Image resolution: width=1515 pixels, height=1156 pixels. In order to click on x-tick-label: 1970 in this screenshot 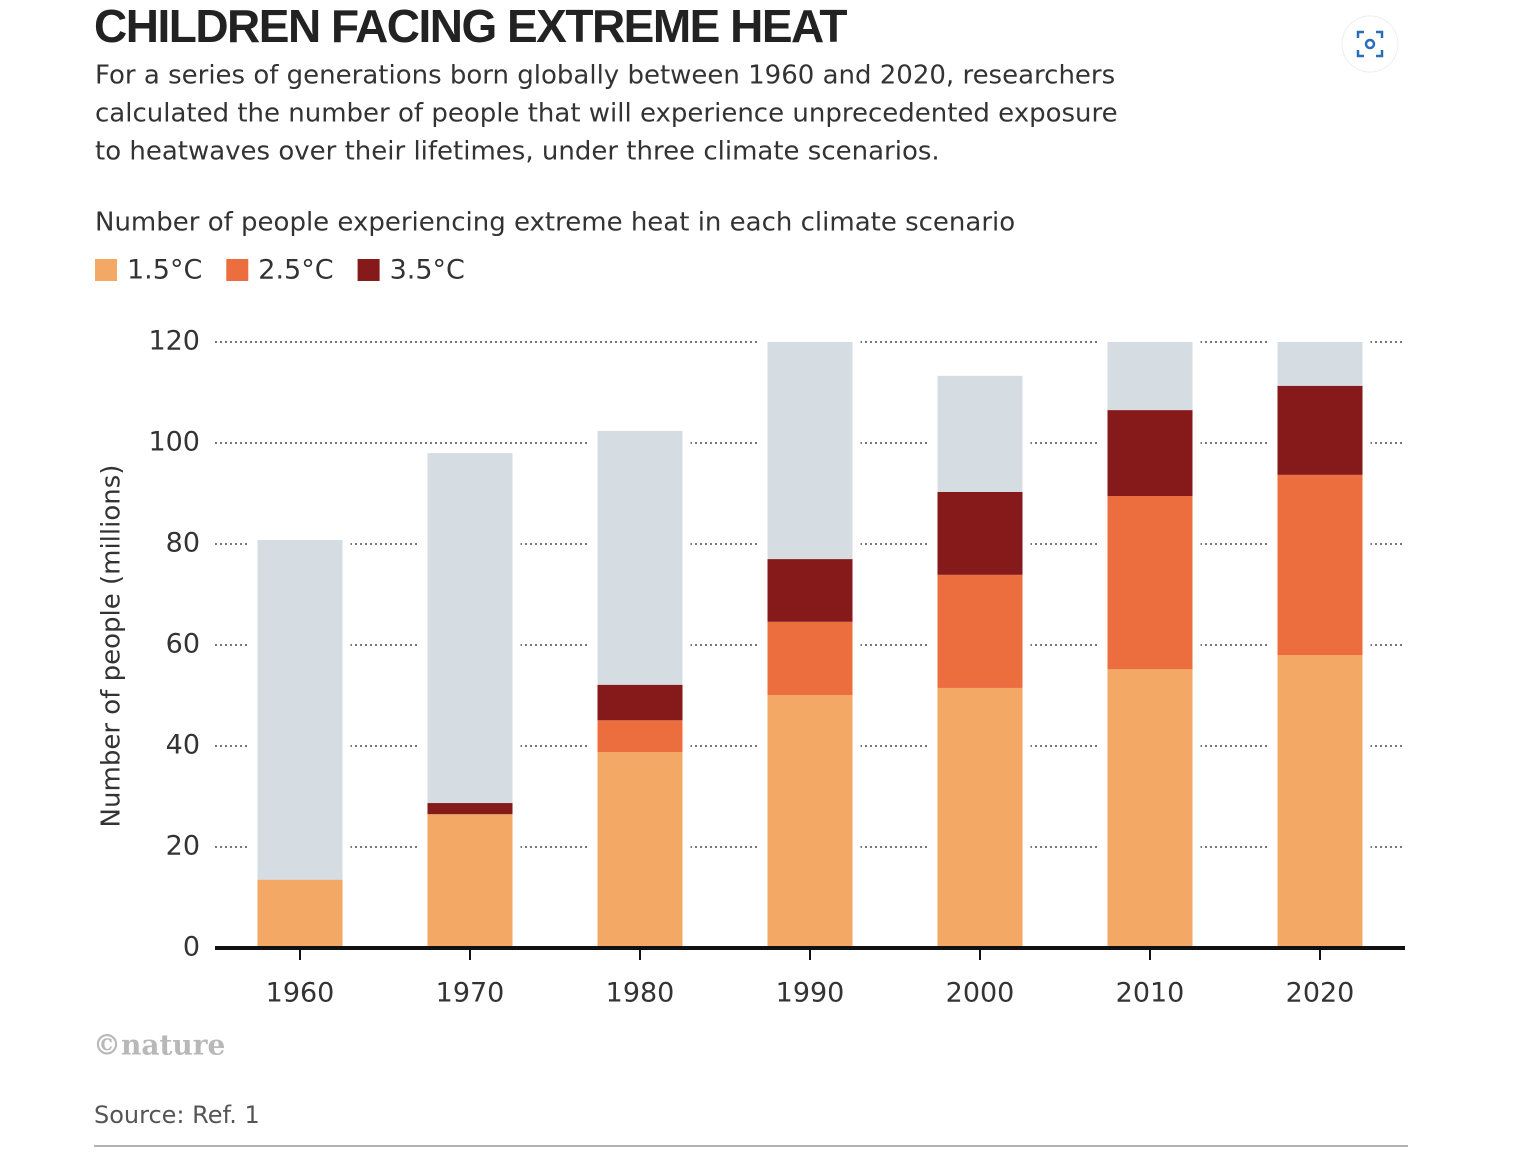, I will do `click(470, 993)`.